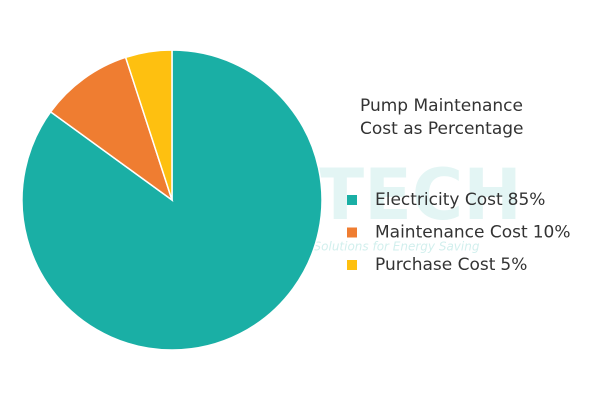  Describe the element at coordinates (527, 200) in the screenshot. I see `legend-value: 85%` at that location.